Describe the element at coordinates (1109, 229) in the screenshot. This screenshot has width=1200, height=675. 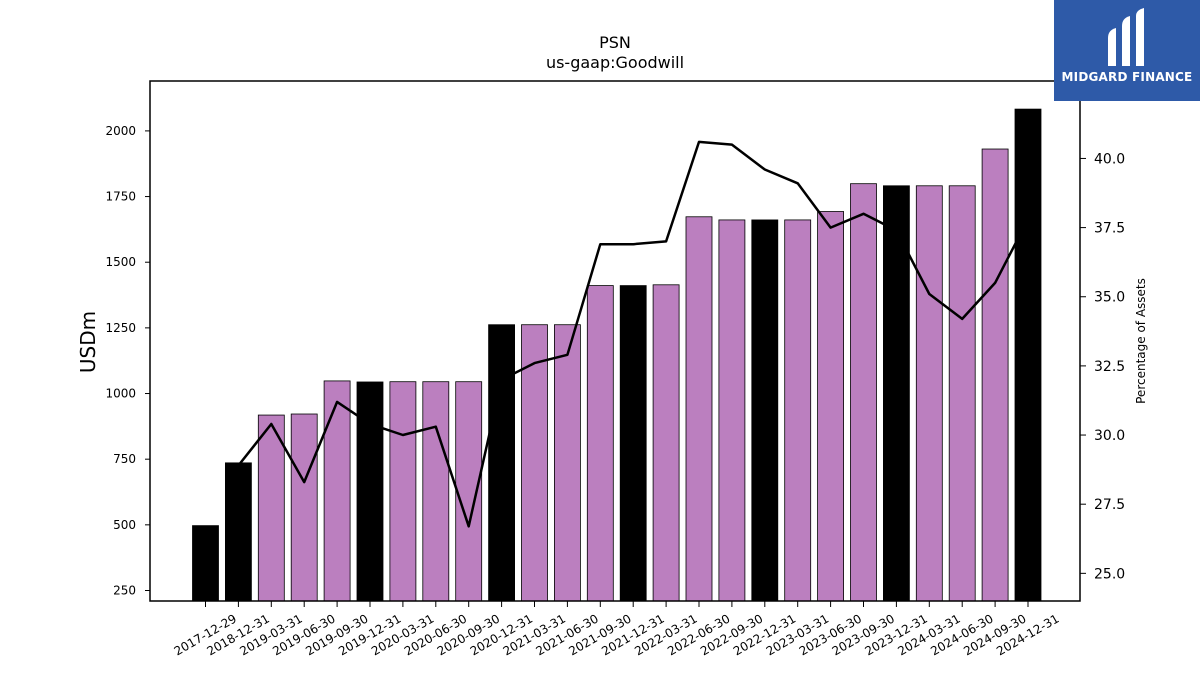
I see `y2-tick-label: 37.5` at that location.